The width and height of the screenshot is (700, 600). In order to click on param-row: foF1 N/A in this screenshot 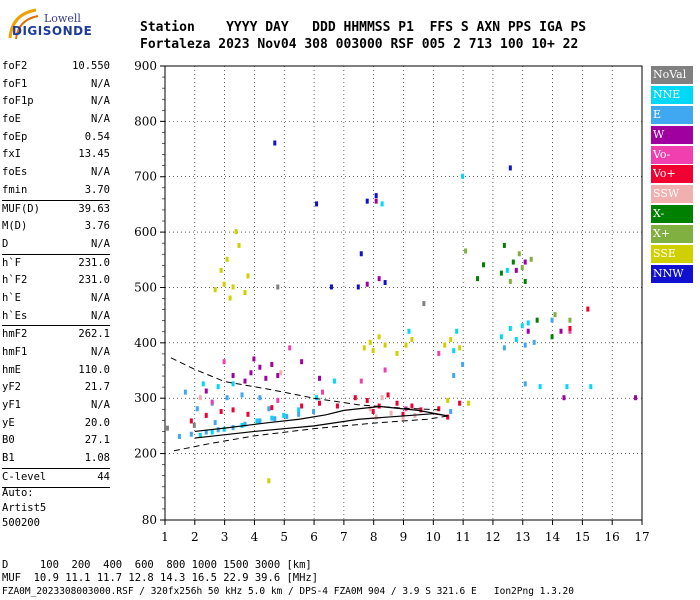, I will do `click(56, 85)`.